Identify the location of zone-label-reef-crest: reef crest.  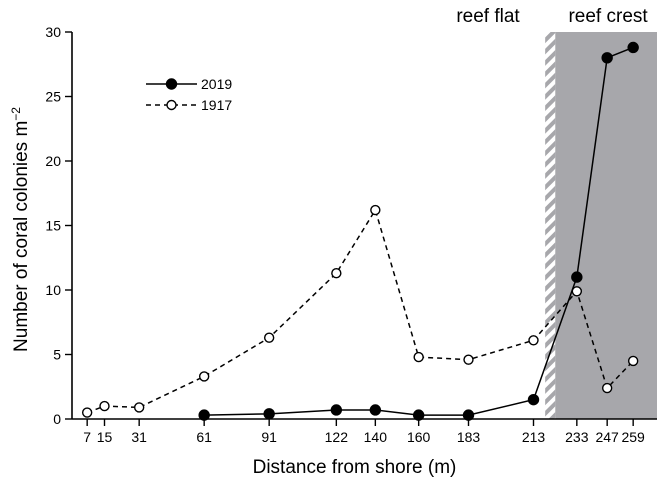
(608, 16).